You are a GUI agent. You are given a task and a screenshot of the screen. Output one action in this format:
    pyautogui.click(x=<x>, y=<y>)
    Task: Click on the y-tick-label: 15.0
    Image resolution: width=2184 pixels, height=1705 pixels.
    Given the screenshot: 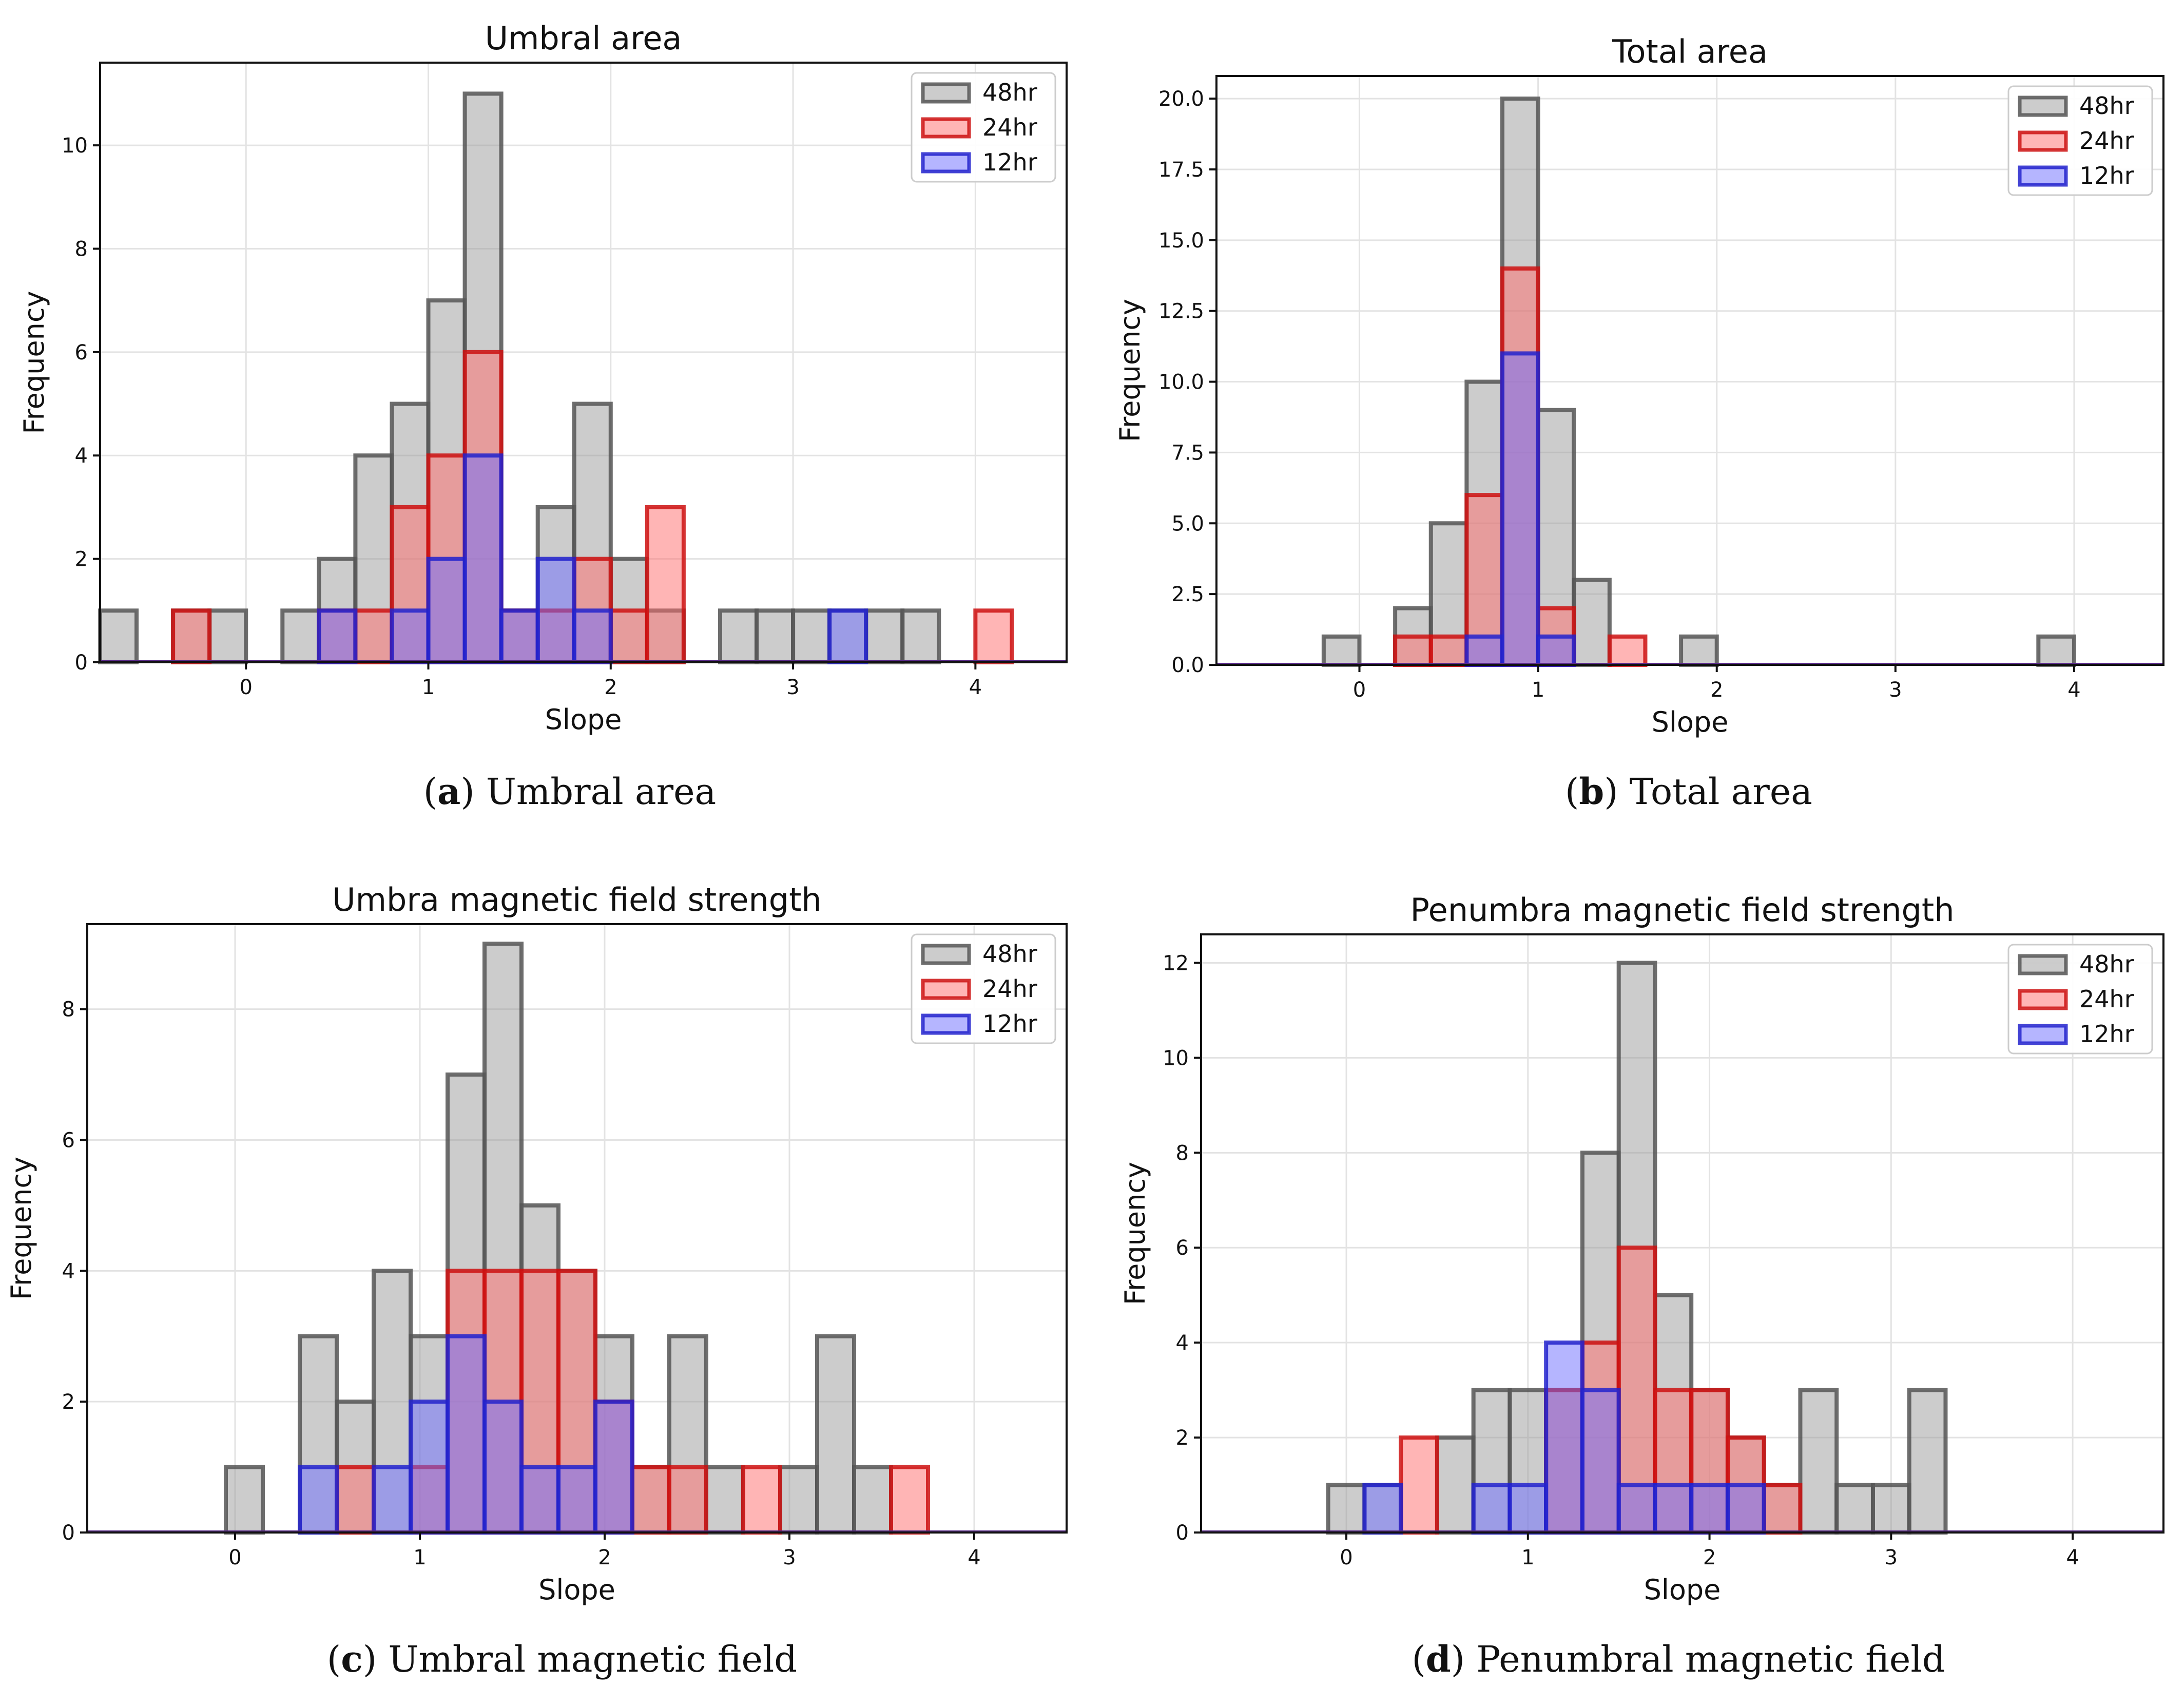 What is the action you would take?
    pyautogui.click(x=1181, y=241)
    